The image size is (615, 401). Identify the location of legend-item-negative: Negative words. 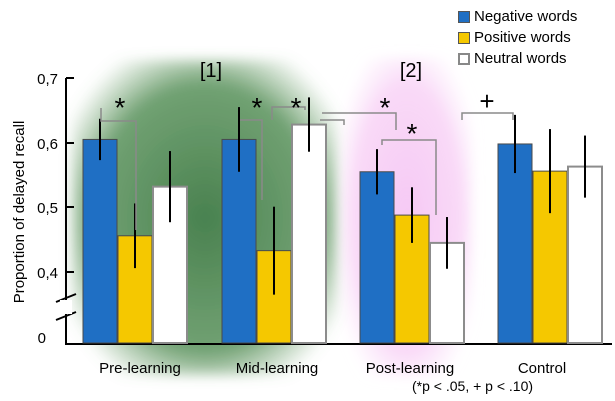
(517, 16).